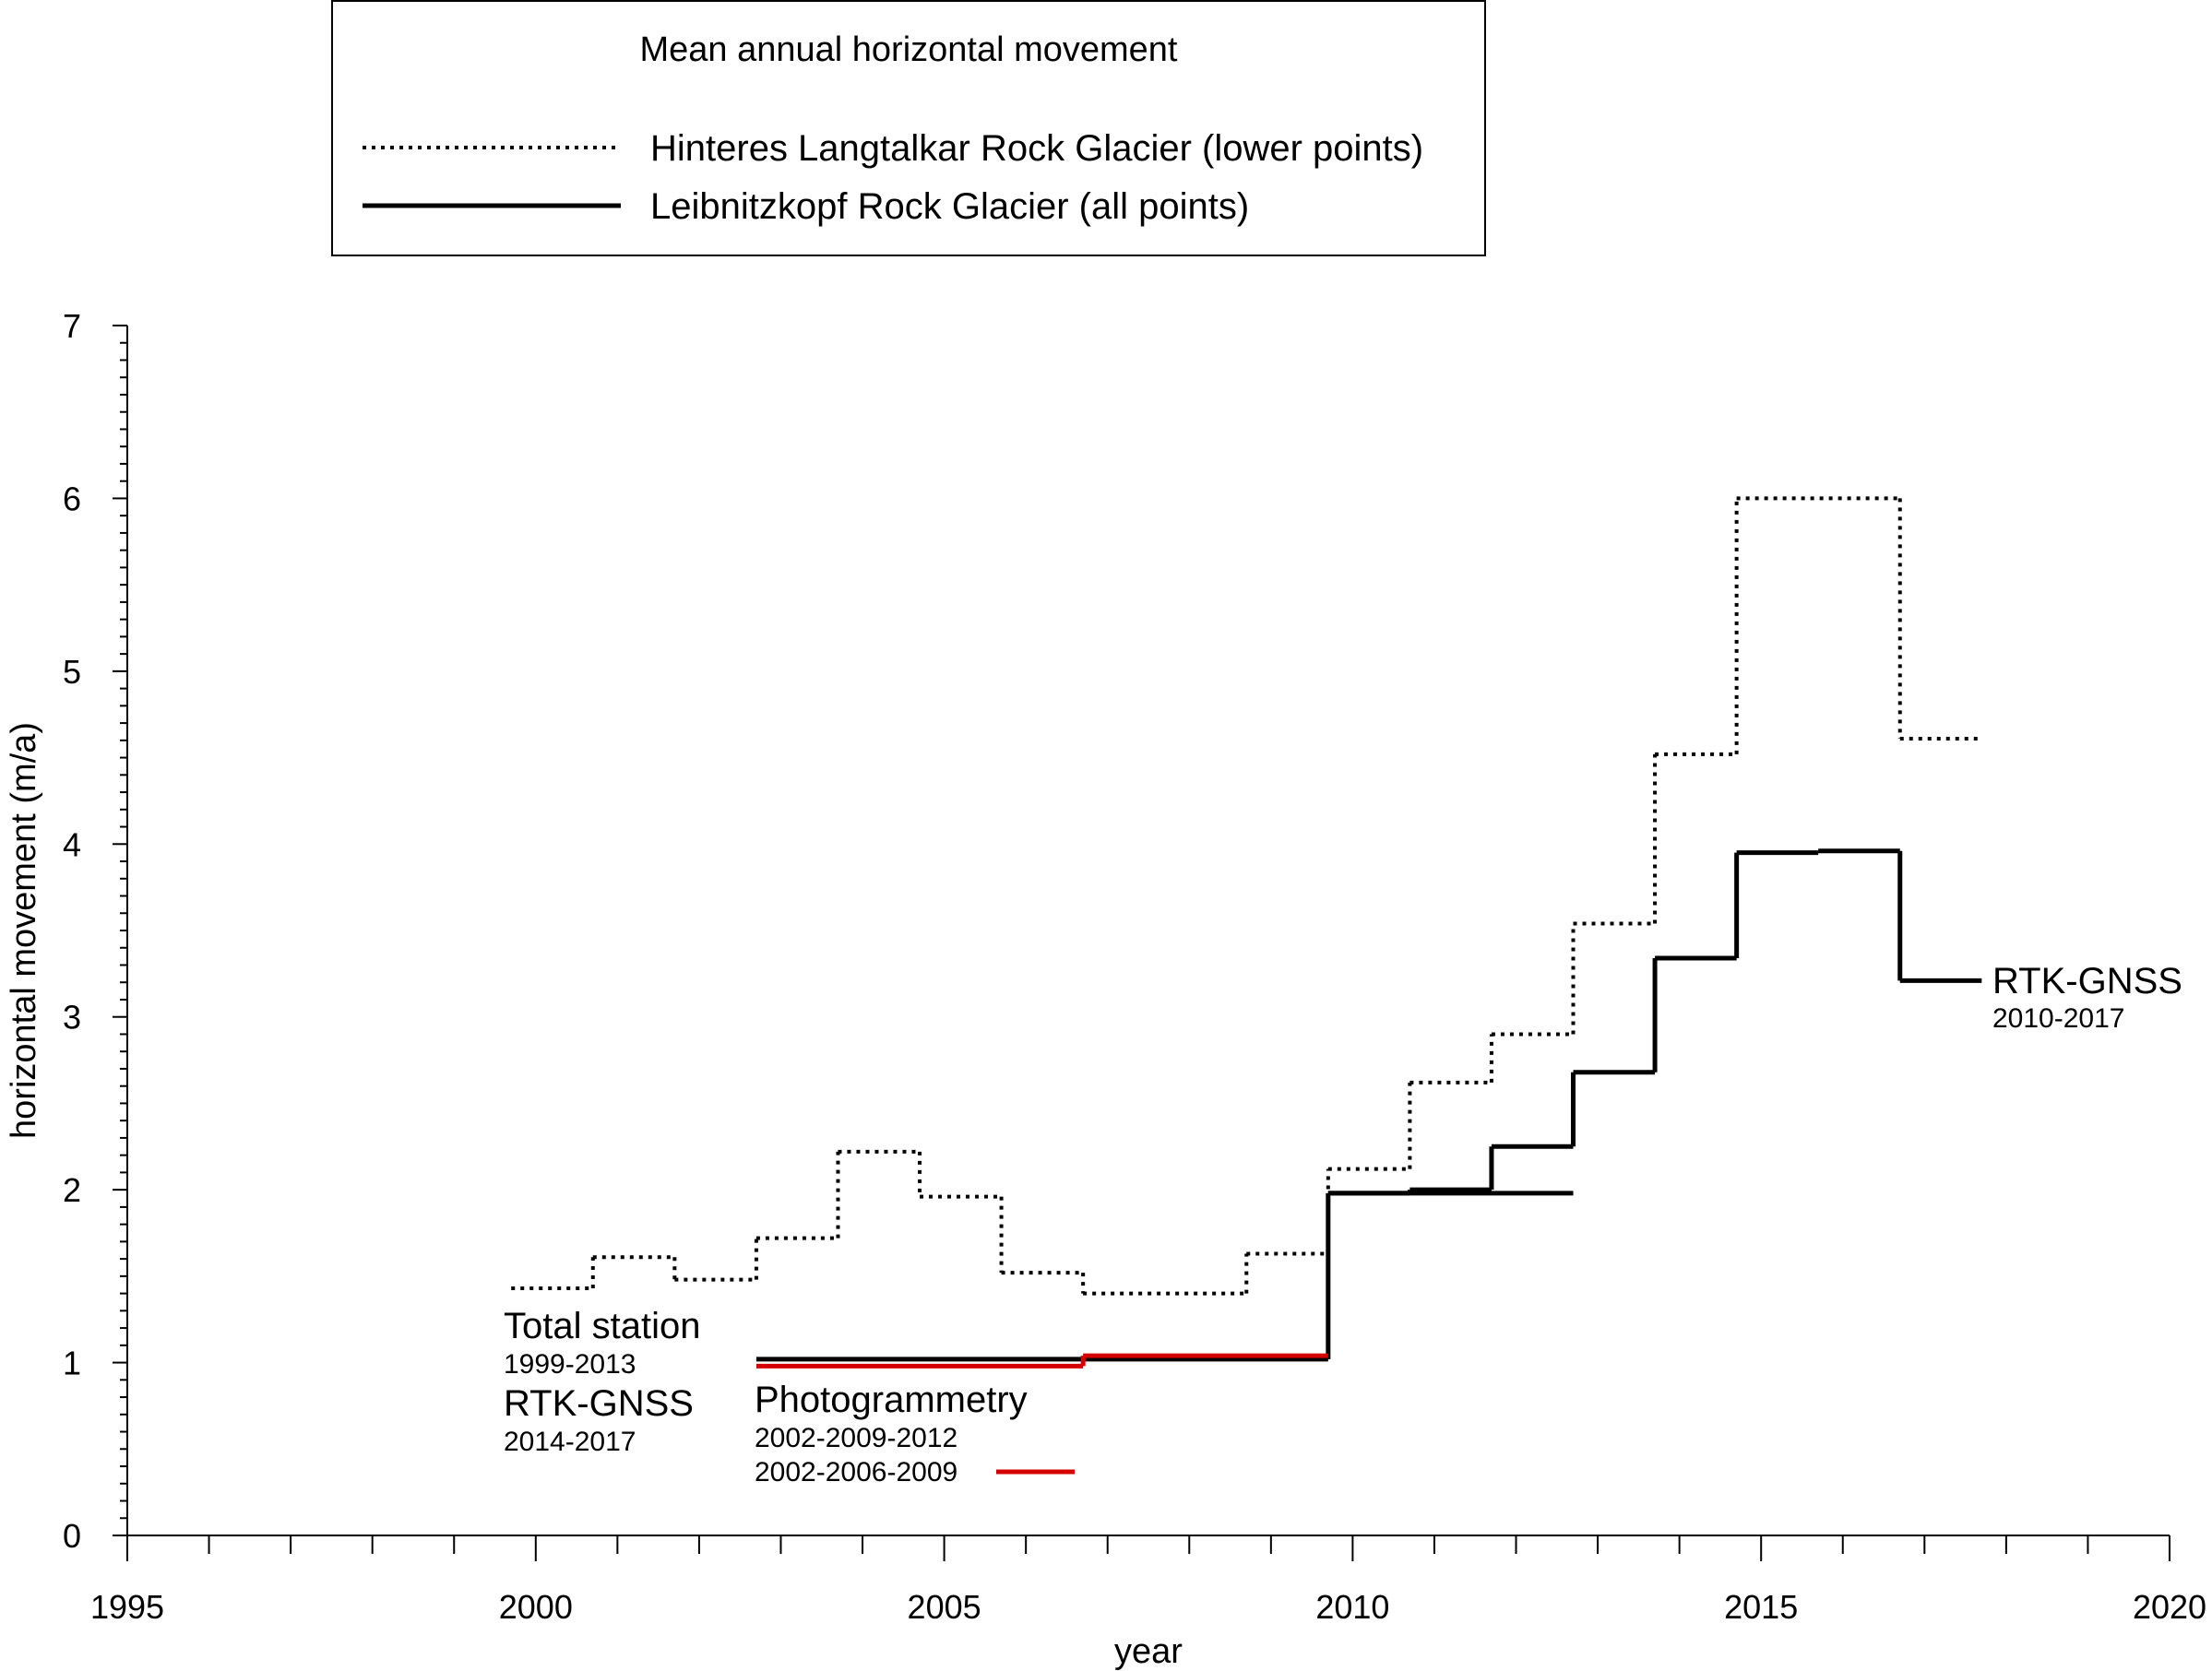 This screenshot has width=2212, height=1671. I want to click on annotation-total-station: Total station, so click(602, 1326).